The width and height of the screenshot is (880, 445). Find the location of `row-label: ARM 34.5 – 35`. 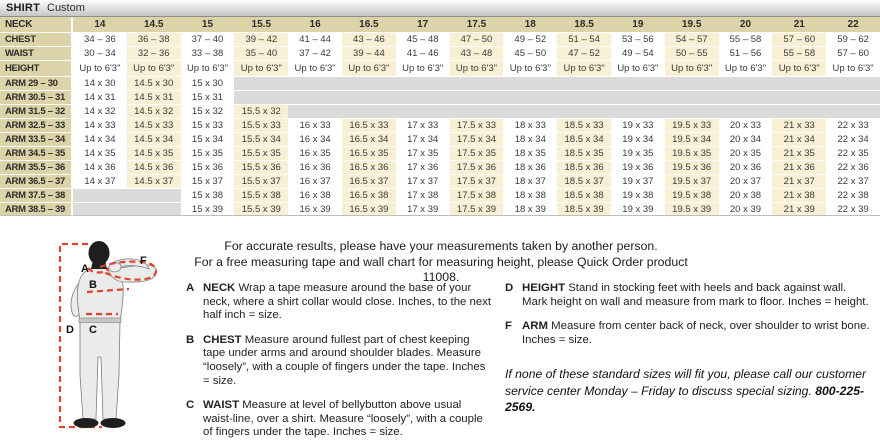

row-label: ARM 34.5 – 35 is located at coordinates (36, 153).